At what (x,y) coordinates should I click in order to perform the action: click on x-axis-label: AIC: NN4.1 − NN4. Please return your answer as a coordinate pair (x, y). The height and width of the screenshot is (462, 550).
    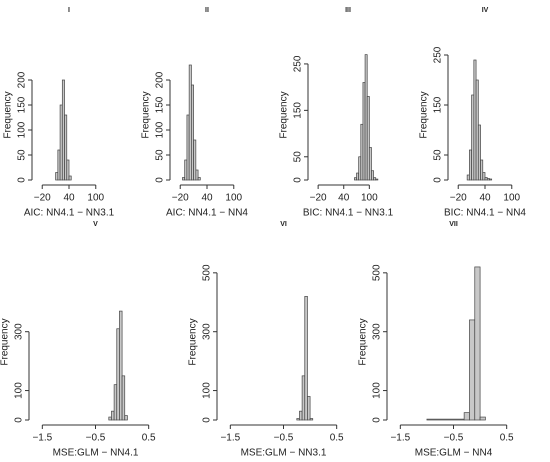
    Looking at the image, I should click on (207, 213).